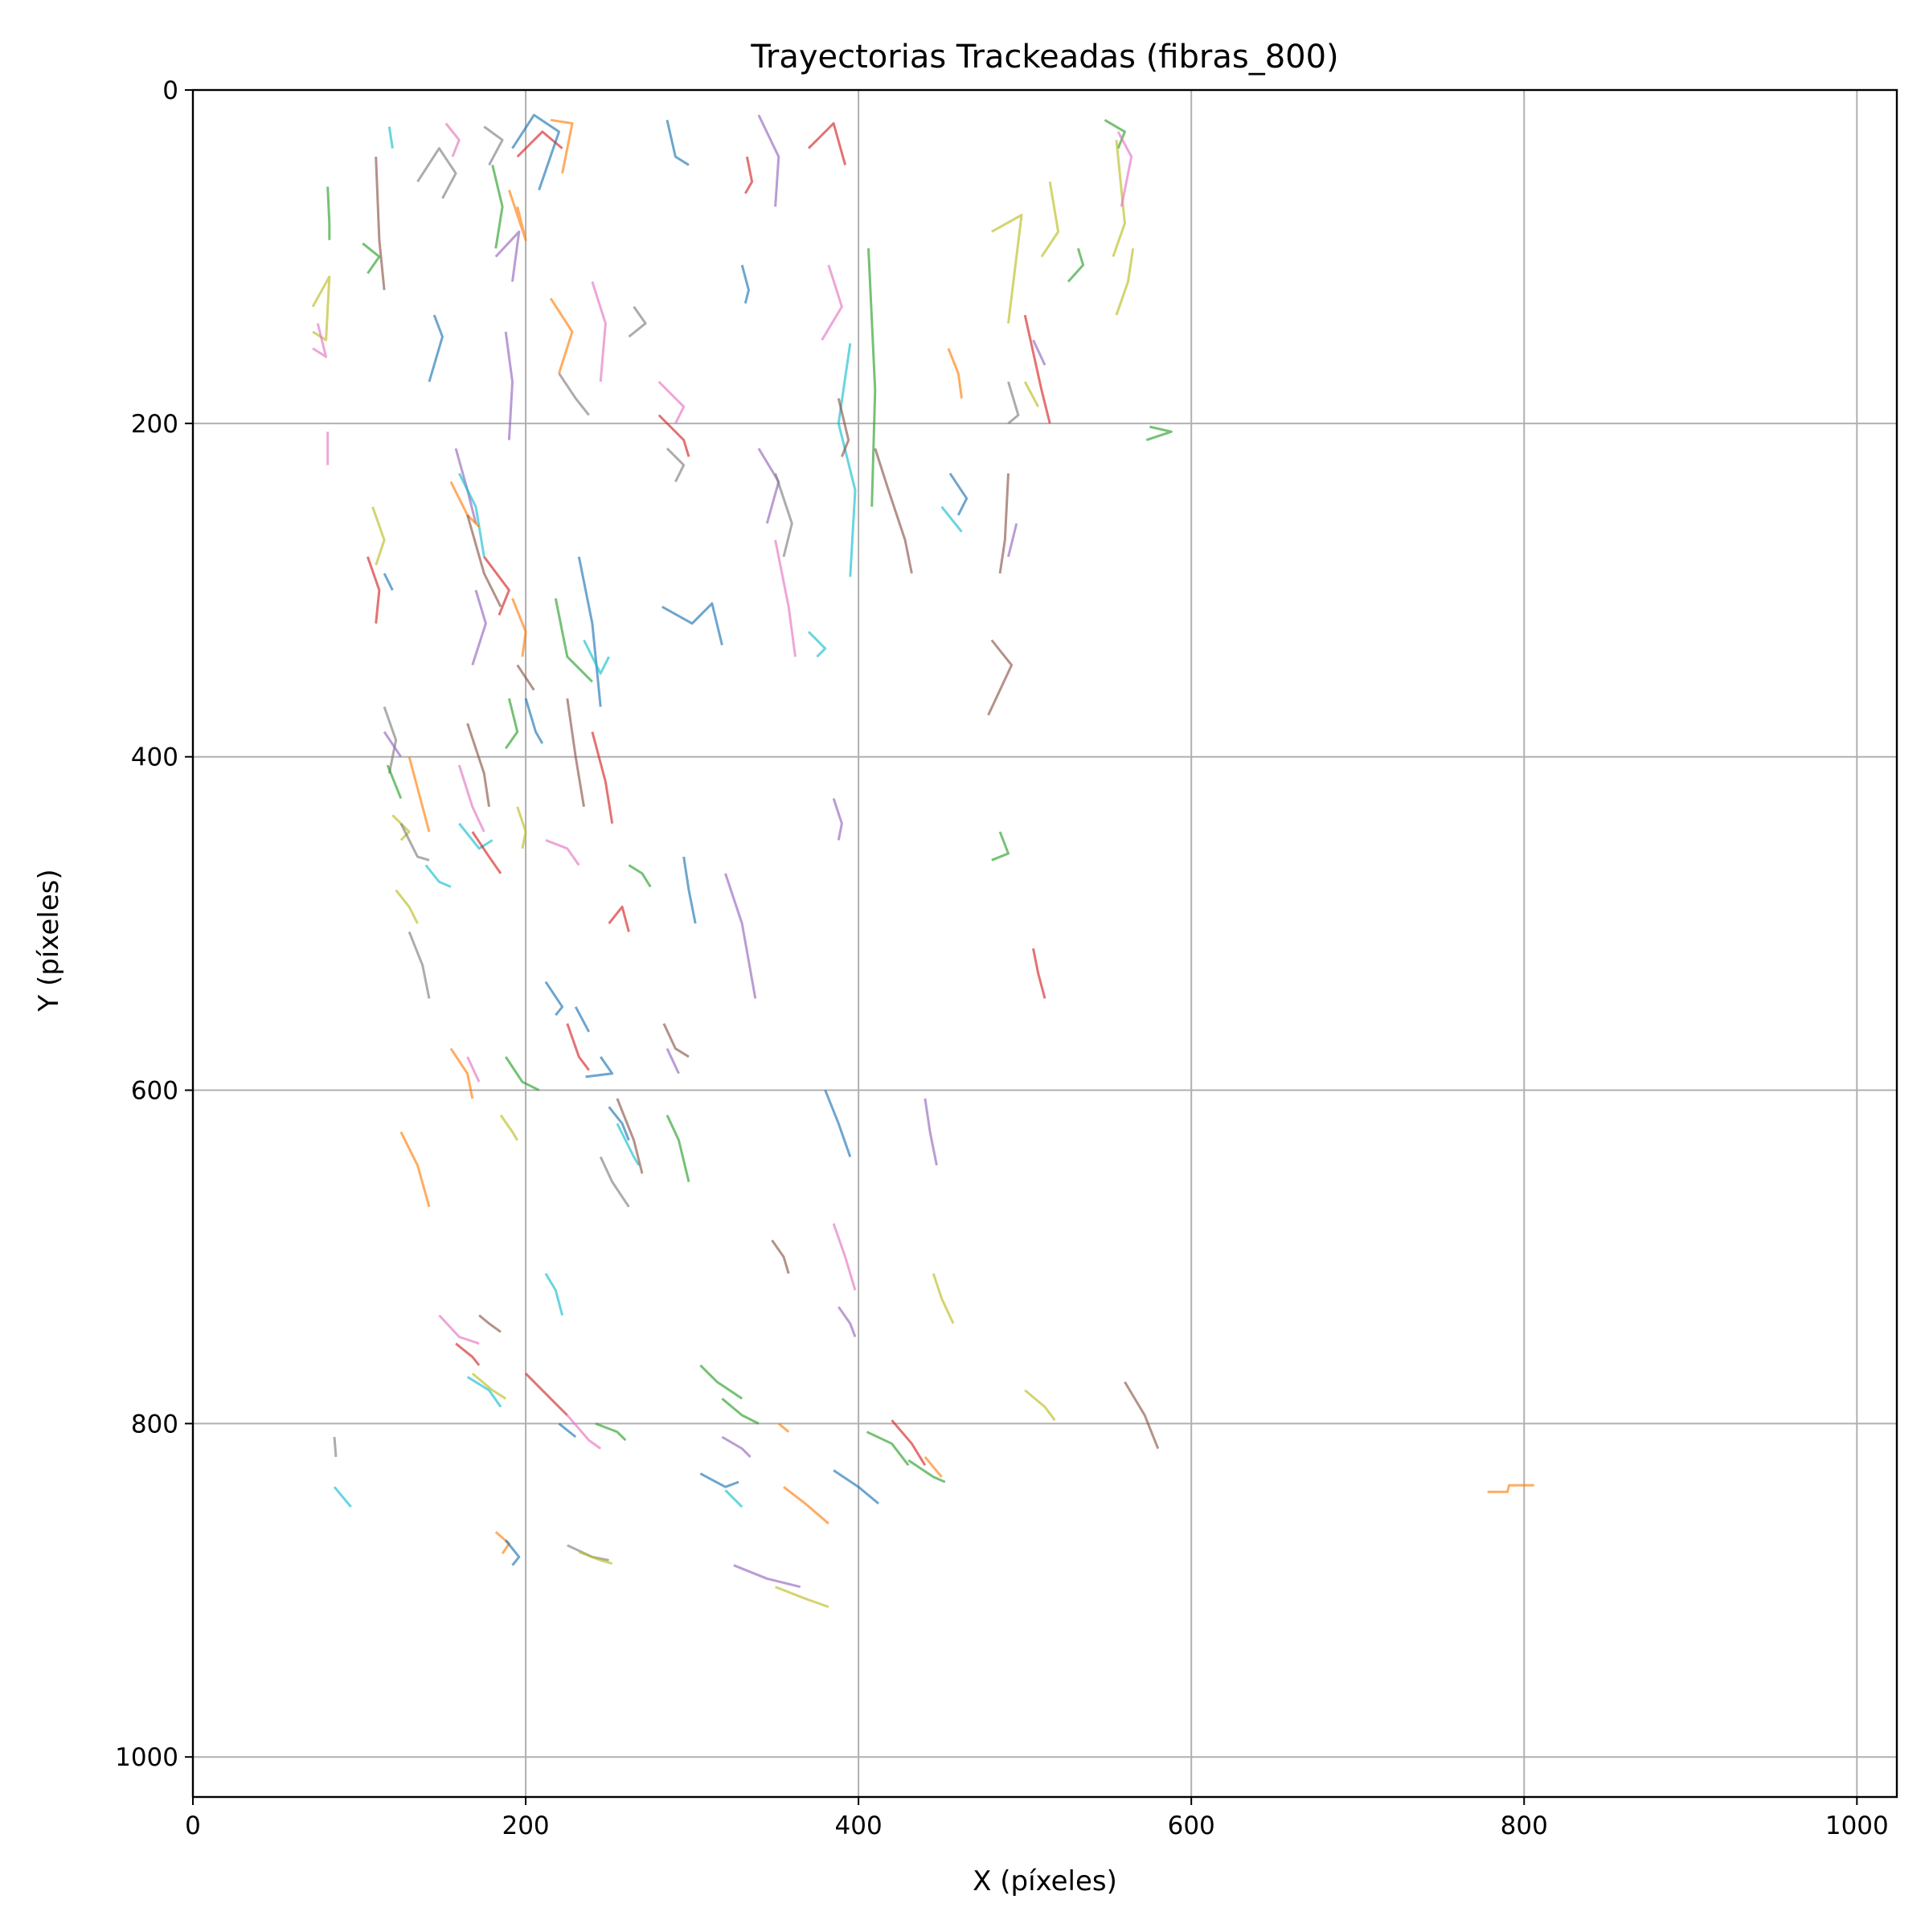  Describe the element at coordinates (154, 1424) in the screenshot. I see `y-tick-label: 800` at that location.